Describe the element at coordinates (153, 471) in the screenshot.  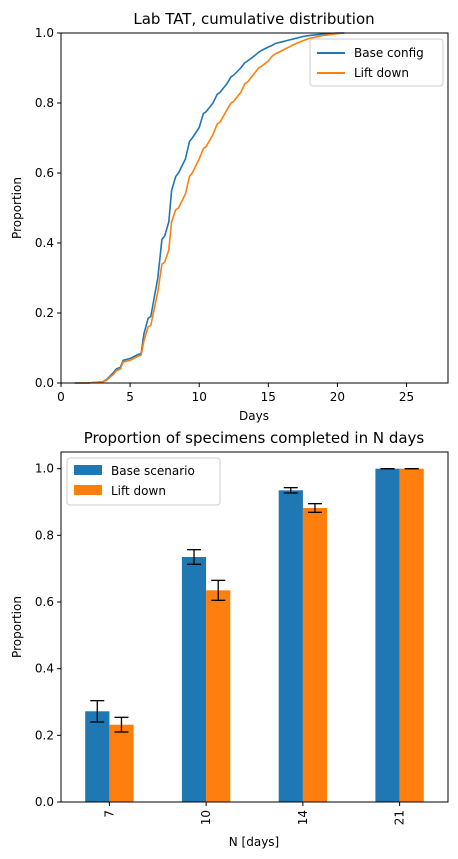
I see `bar-legend-label-base: Base scenario` at that location.